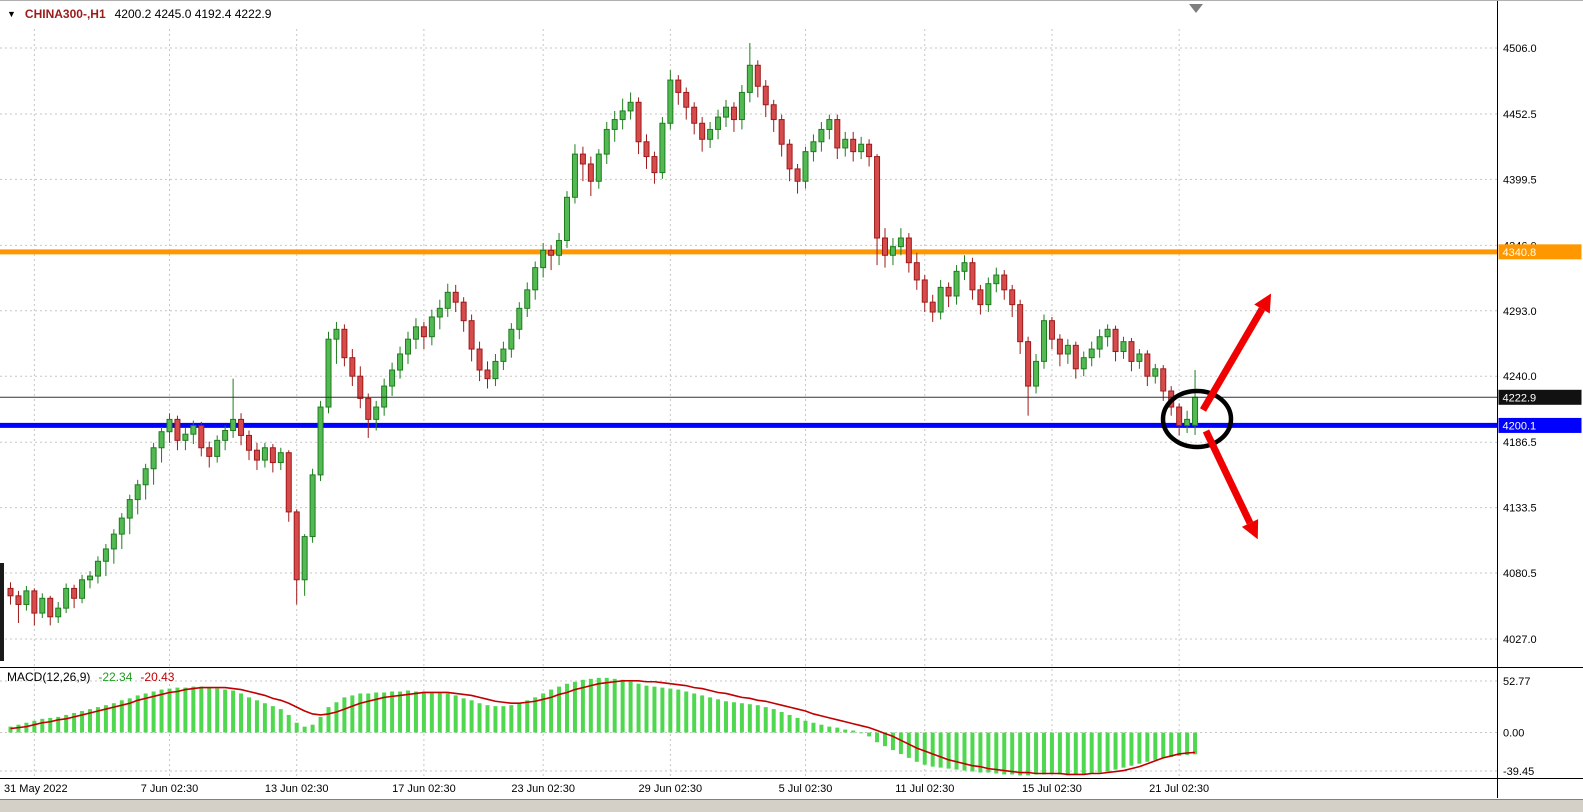  Describe the element at coordinates (924, 789) in the screenshot. I see `x-axis-label: 11 Jul 02:30` at that location.